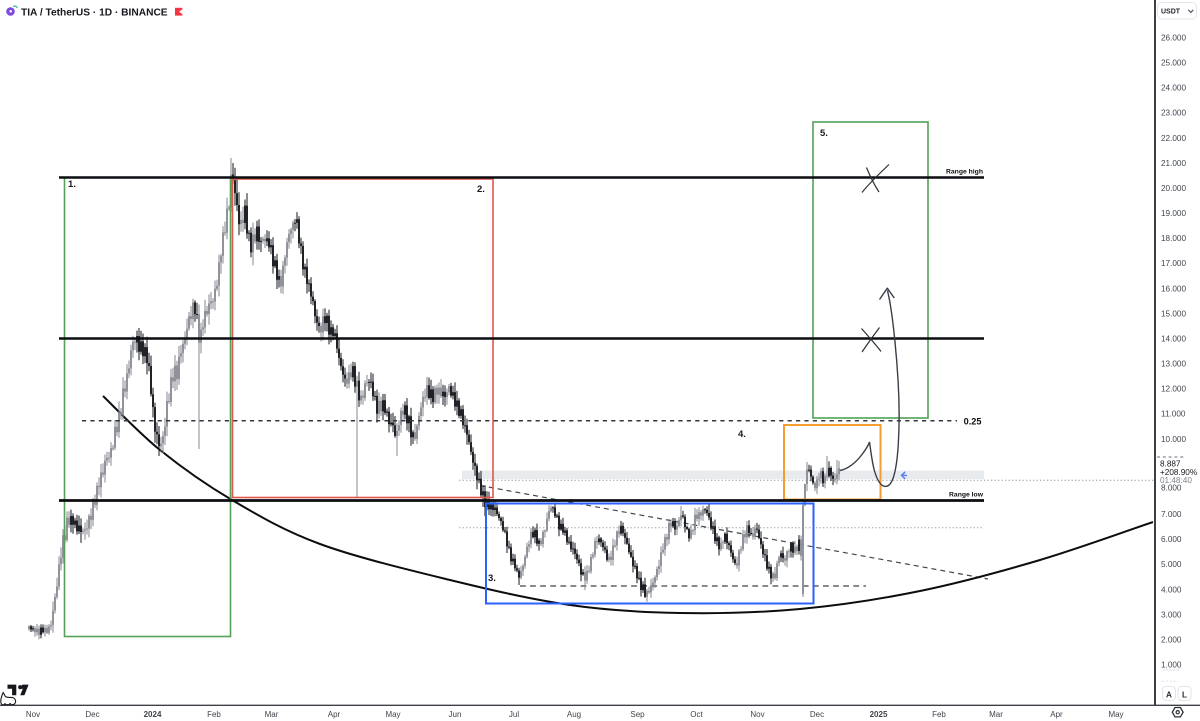 The image size is (1200, 721). Describe the element at coordinates (1173, 389) in the screenshot. I see `svg-text: 12.000` at that location.